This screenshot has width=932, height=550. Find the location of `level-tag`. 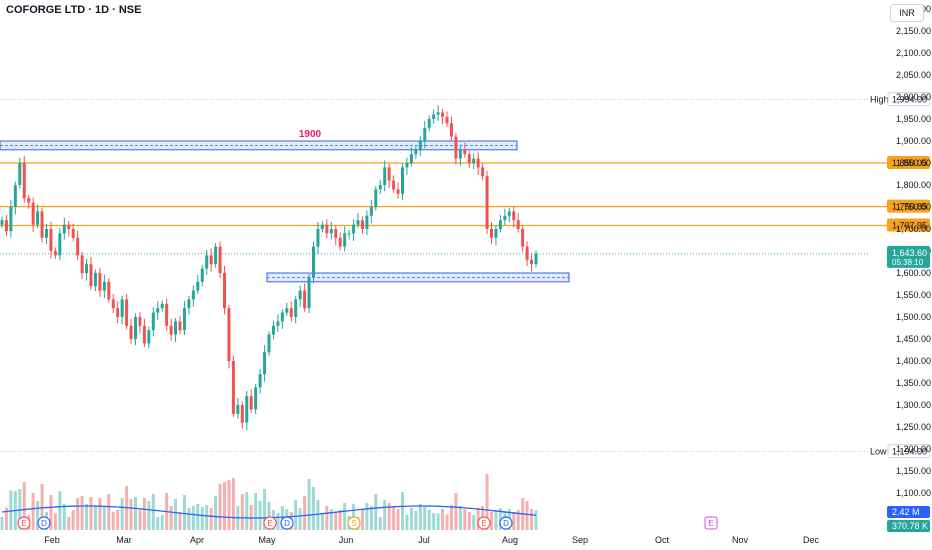

level-tag is located at coordinates (908, 206).